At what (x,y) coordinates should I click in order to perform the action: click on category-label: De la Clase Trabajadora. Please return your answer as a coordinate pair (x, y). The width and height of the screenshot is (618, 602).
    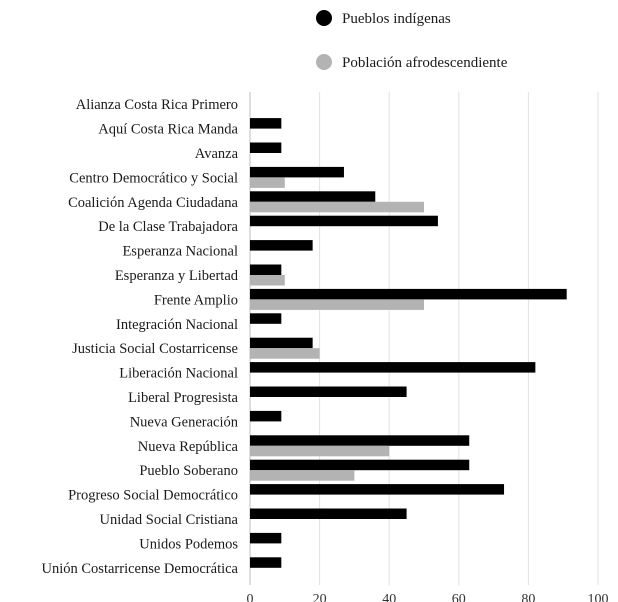
    Looking at the image, I should click on (168, 227).